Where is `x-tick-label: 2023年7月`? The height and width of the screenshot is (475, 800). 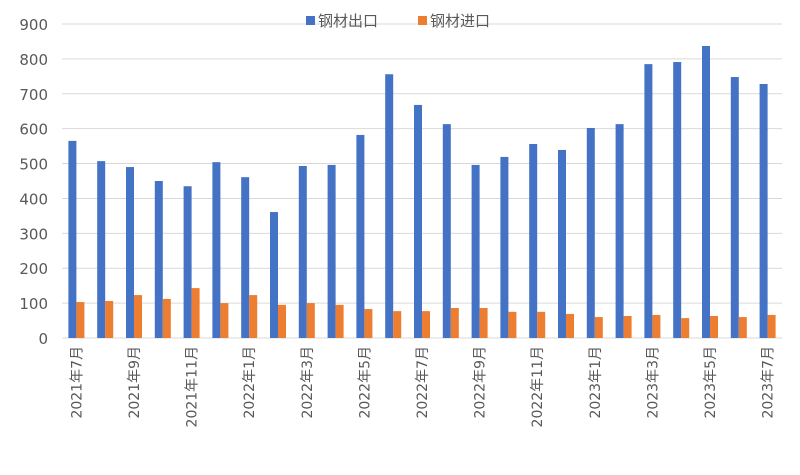
x-tick-label: 2023年7月 is located at coordinates (769, 382).